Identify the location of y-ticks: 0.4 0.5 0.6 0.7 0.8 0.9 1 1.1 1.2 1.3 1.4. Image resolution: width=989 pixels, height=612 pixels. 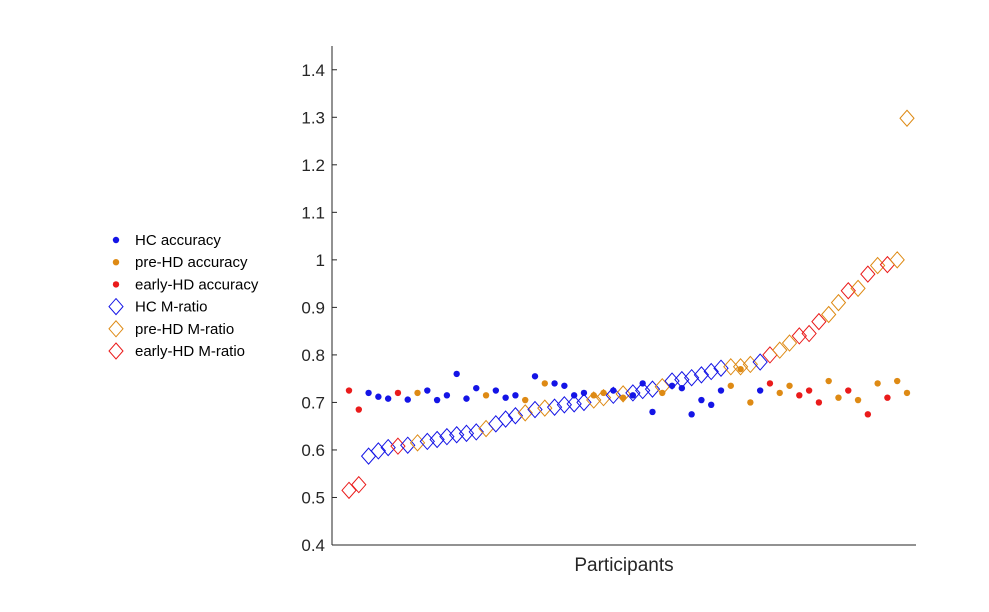
(319, 308).